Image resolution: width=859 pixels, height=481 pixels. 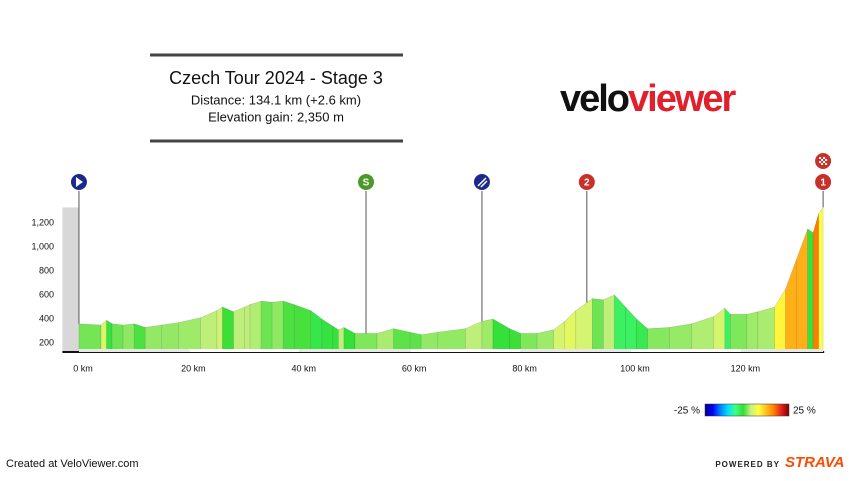 I want to click on marker-label: 2, so click(x=587, y=183).